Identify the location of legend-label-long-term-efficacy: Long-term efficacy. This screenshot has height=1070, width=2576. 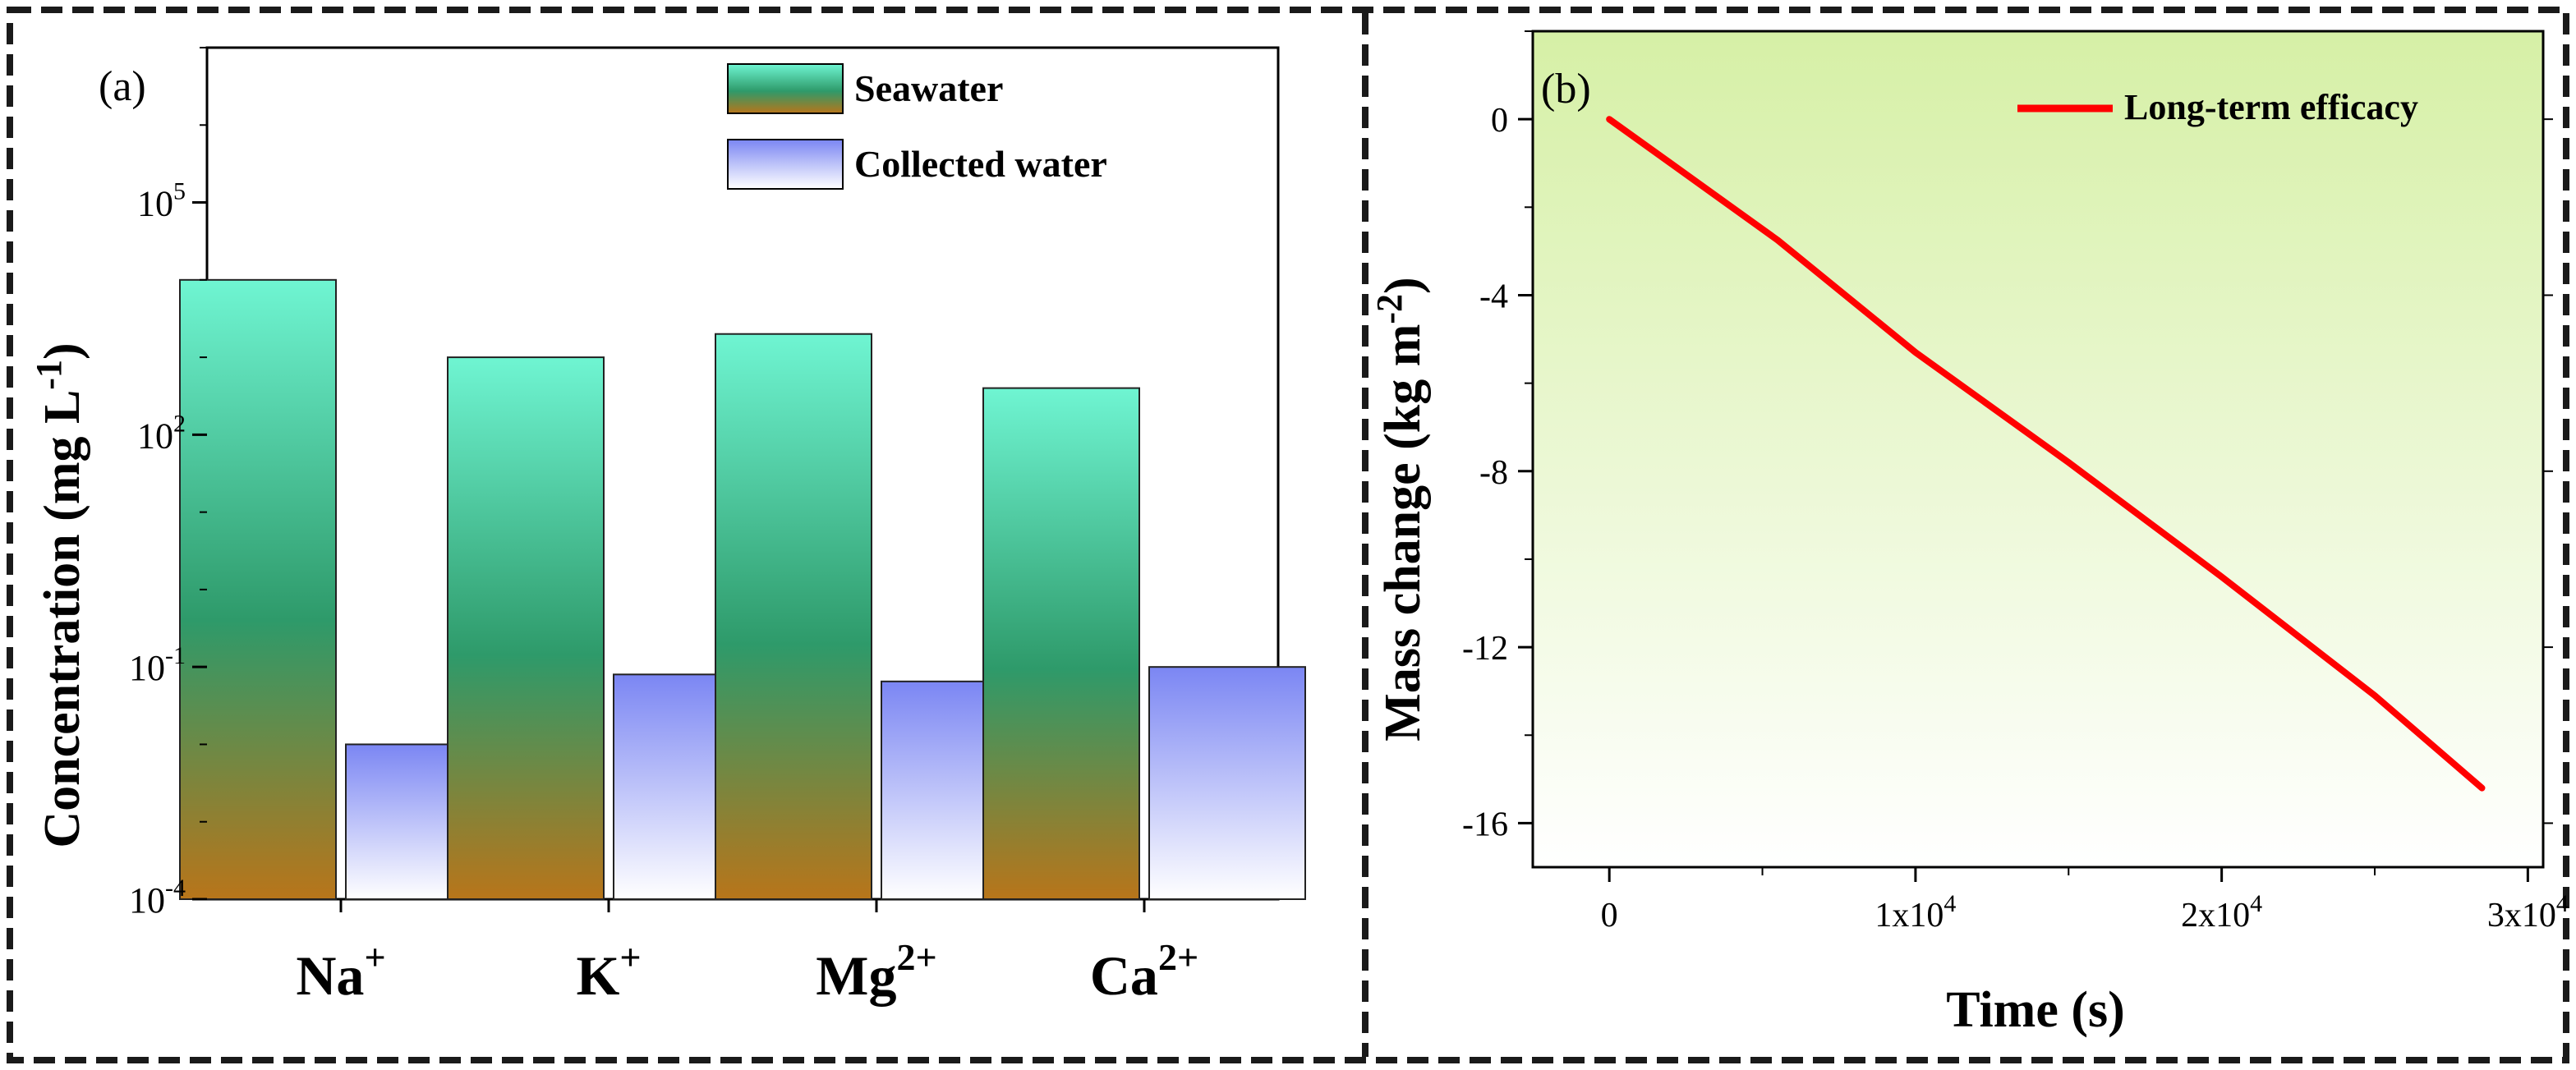
(2271, 107).